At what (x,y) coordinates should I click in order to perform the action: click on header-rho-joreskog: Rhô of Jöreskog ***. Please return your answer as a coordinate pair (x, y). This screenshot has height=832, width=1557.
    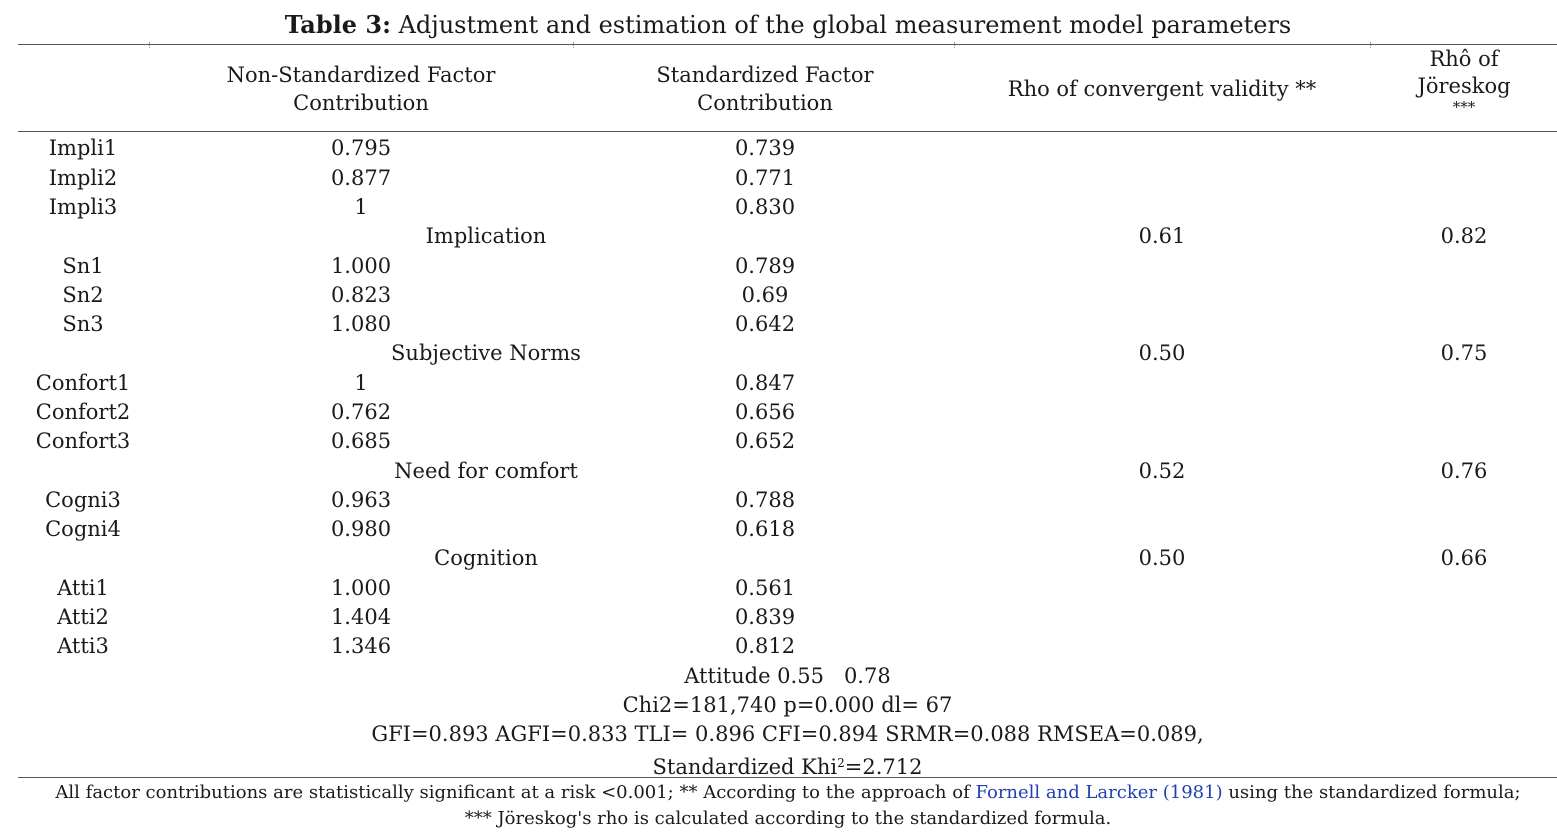
    Looking at the image, I should click on (1464, 81).